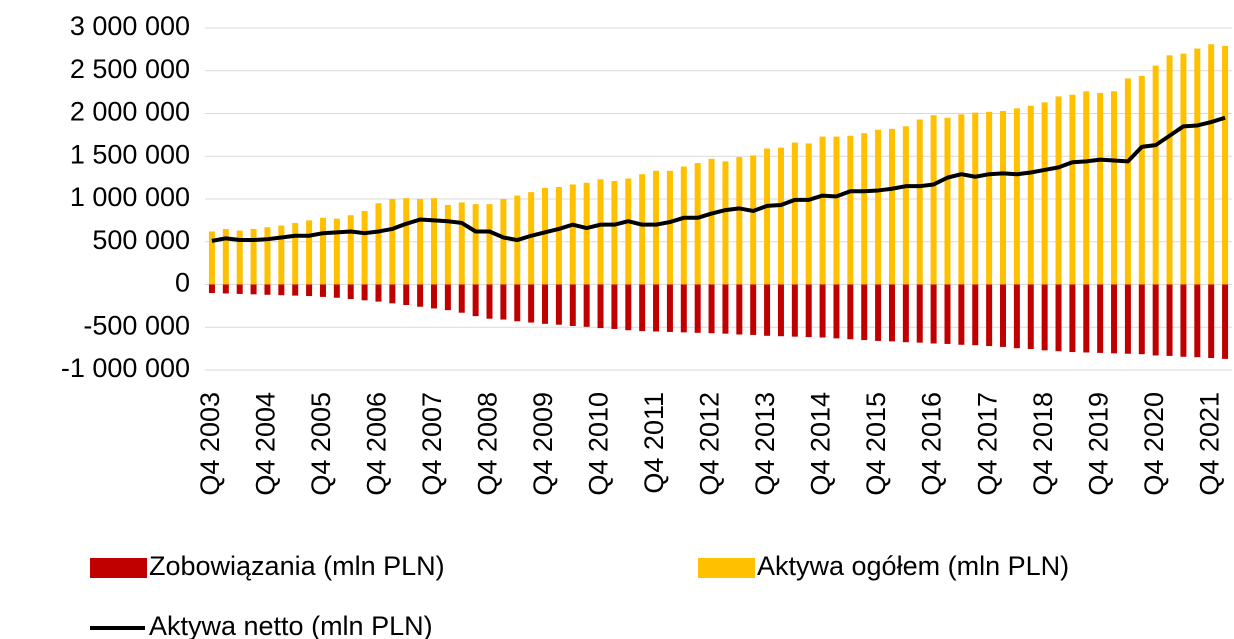 The height and width of the screenshot is (639, 1234). Describe the element at coordinates (1043, 444) in the screenshot. I see `x-tick-label: Q4 2018` at that location.